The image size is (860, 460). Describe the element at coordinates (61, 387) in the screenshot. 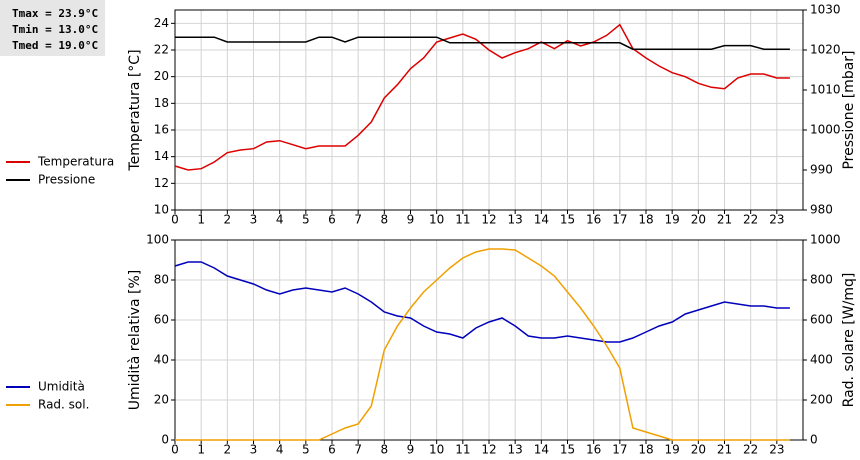

I see `legend-label: Umidità` at that location.